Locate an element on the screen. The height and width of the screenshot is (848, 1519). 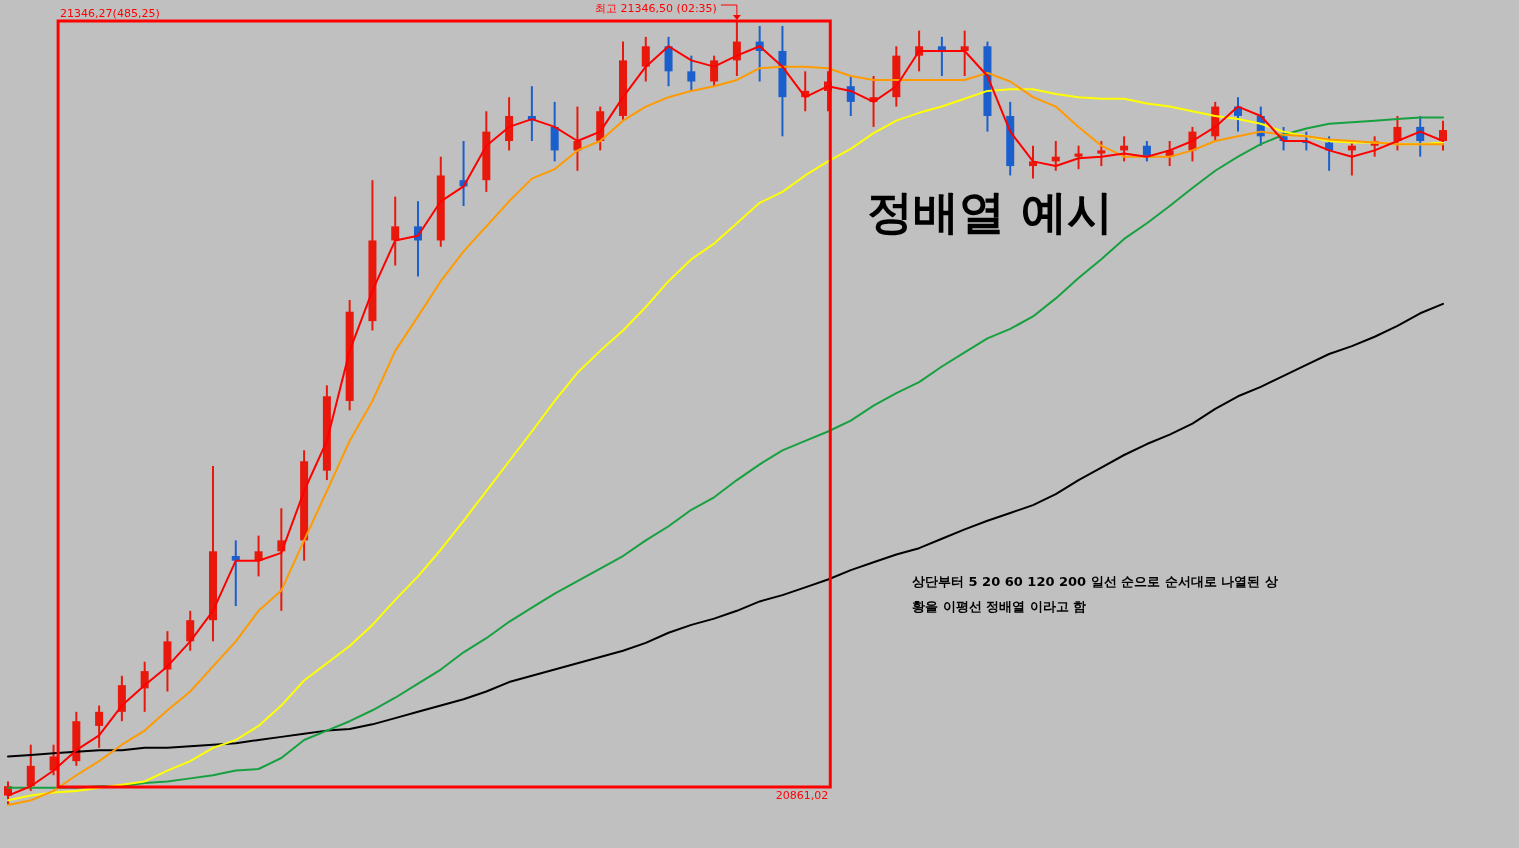
text: 최고 21346,50 (02:35) is located at coordinates (656, 8).